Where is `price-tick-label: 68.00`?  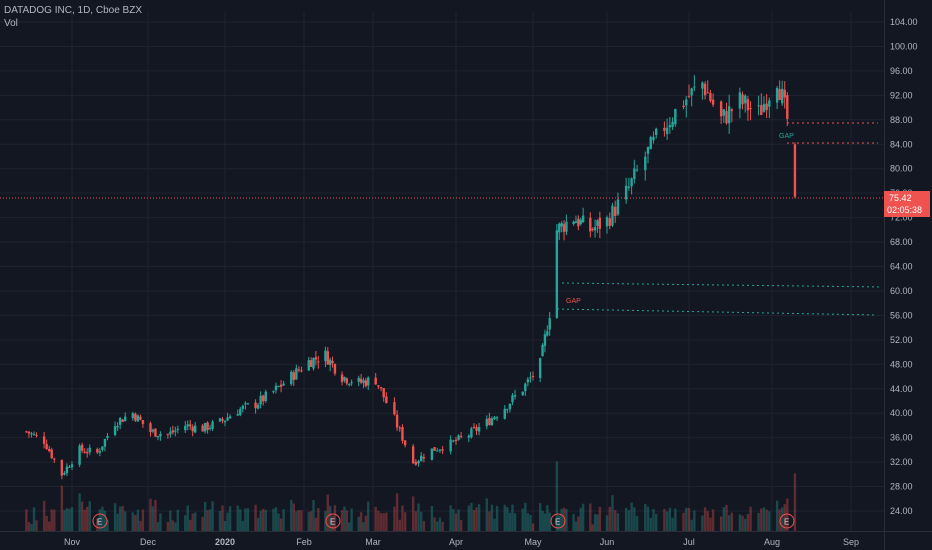
price-tick-label: 68.00 is located at coordinates (901, 242).